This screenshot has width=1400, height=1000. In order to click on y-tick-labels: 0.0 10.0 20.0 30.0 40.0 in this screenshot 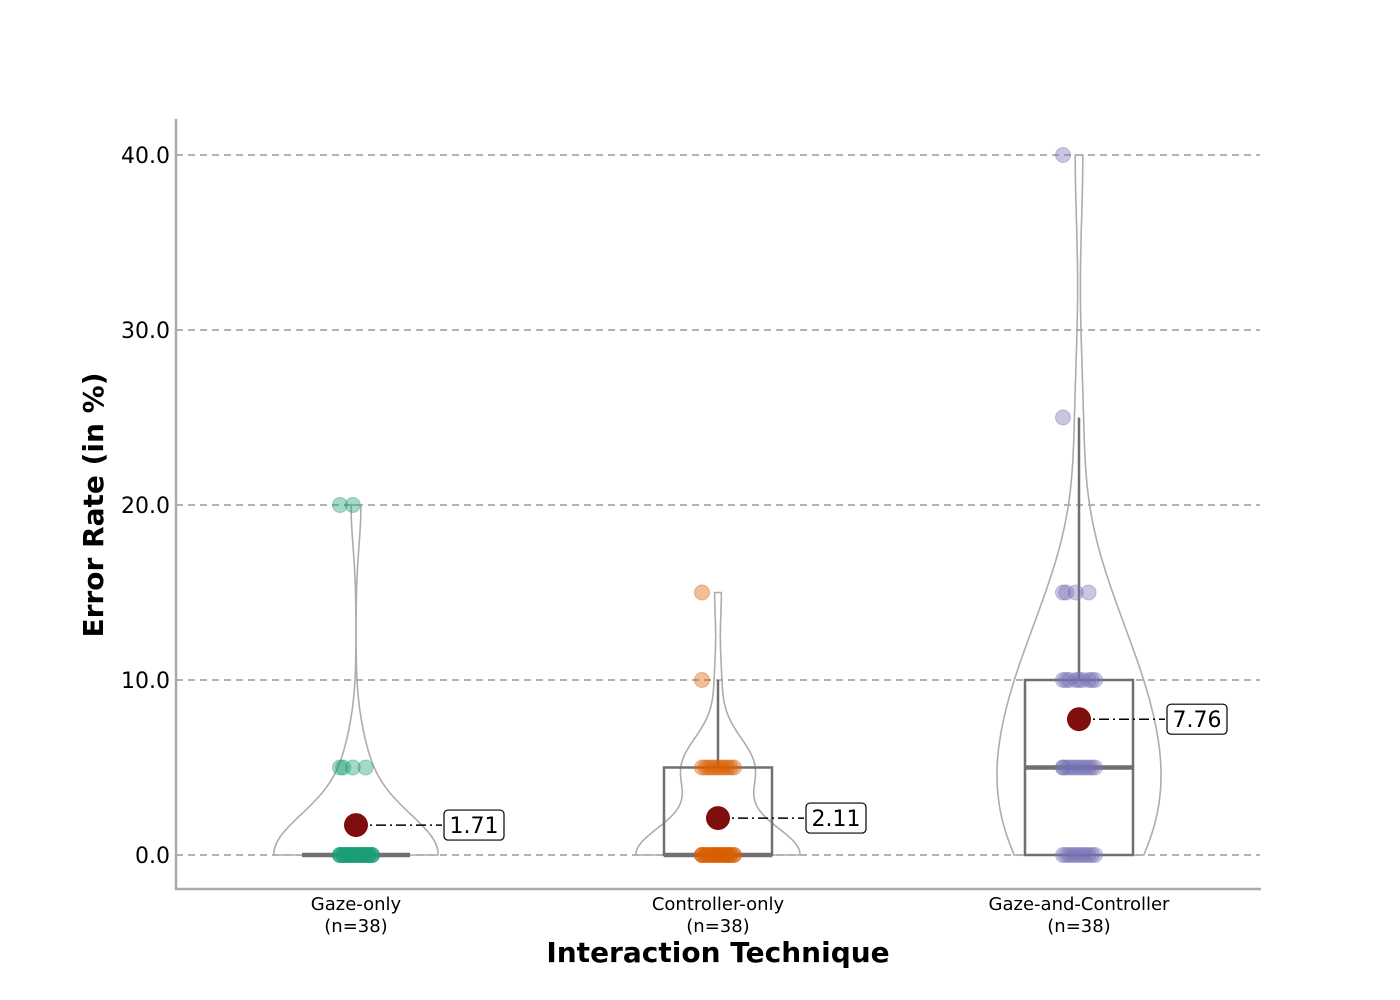, I will do `click(145, 506)`.